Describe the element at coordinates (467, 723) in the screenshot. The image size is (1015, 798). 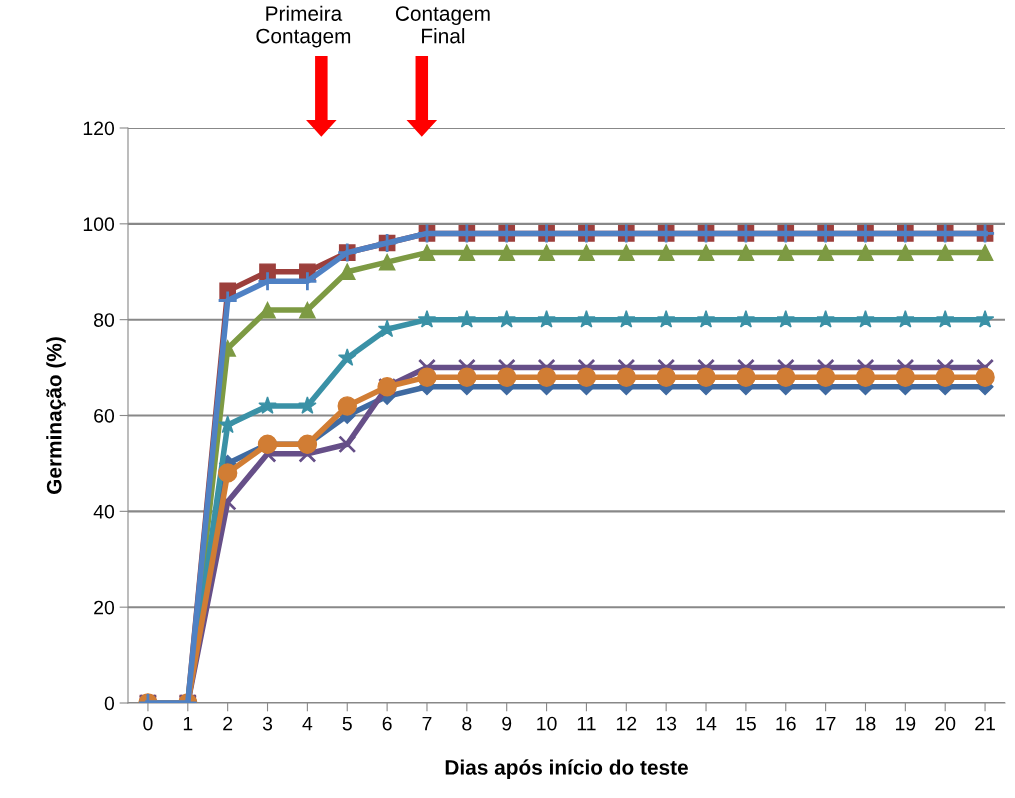
I see `x-tick-label: 8` at that location.